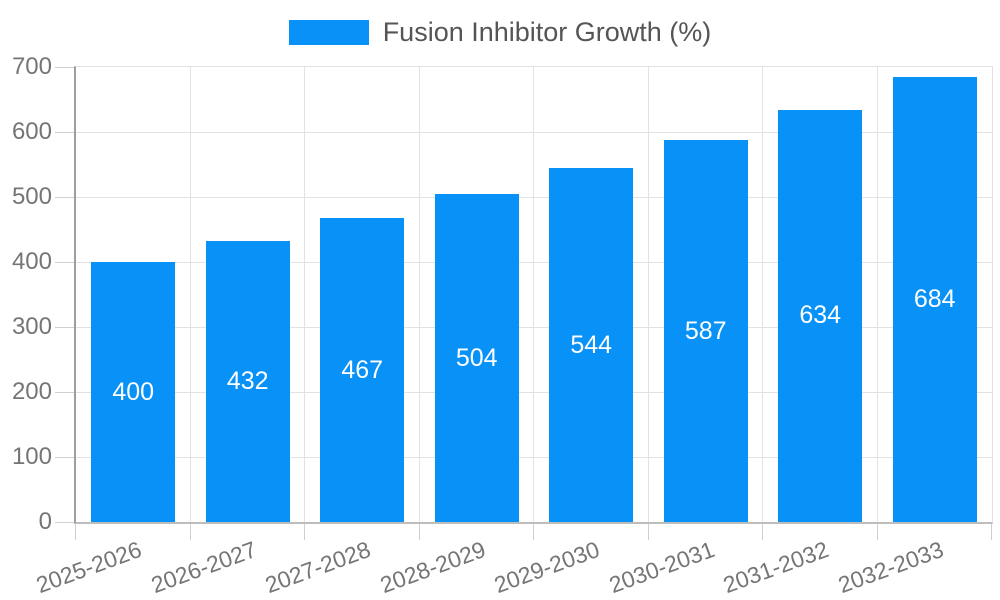 This screenshot has width=1000, height=600. I want to click on x-axis-label: 2029-2030, so click(547, 567).